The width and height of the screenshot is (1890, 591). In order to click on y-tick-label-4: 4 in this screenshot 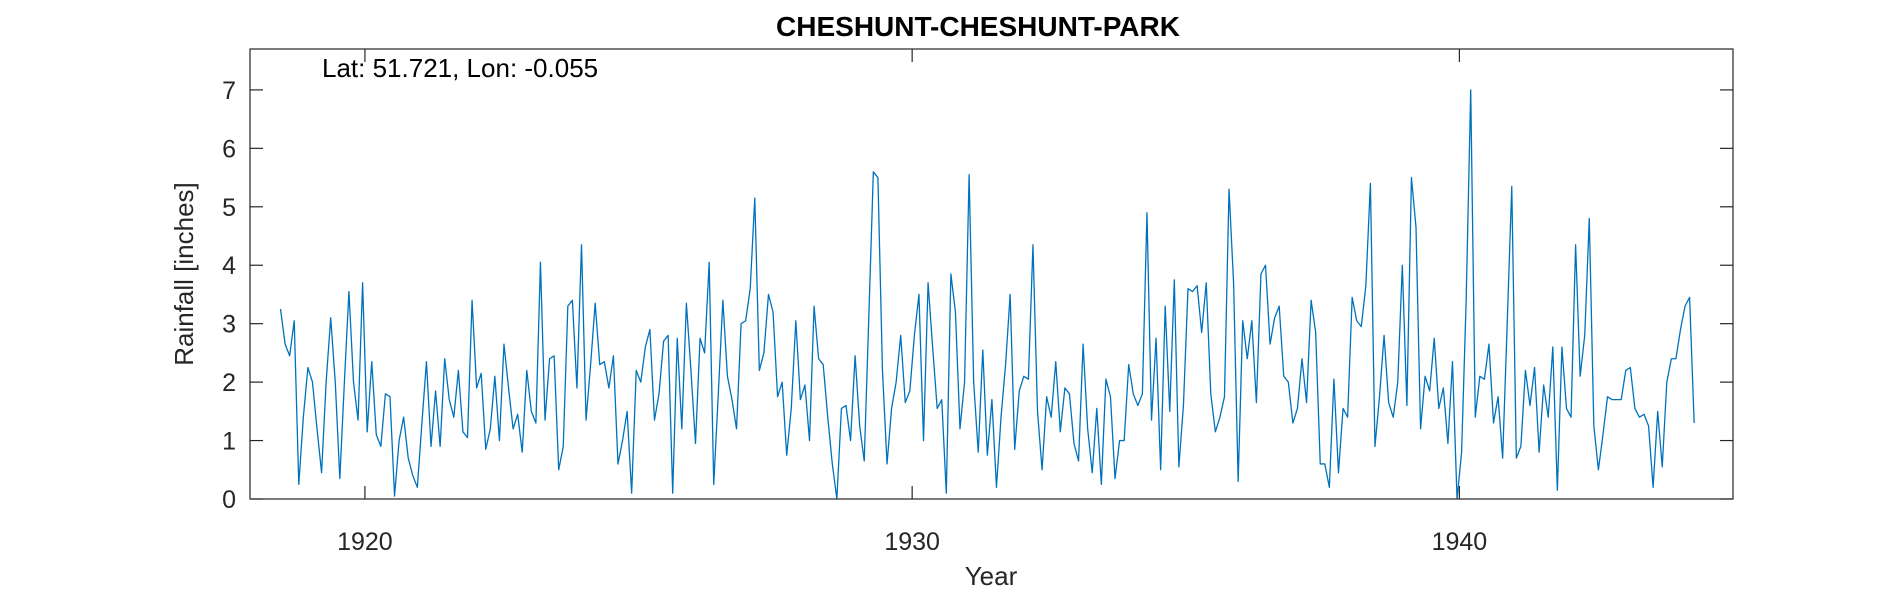, I will do `click(229, 266)`.